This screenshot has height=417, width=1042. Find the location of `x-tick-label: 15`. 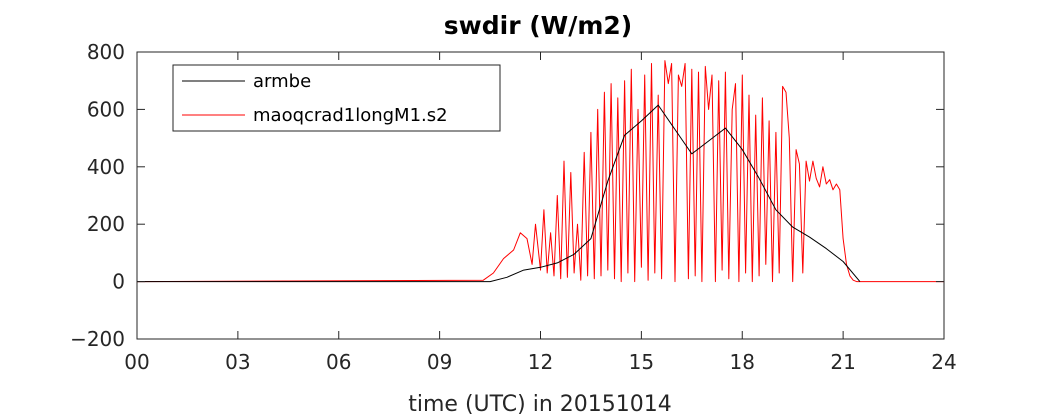

x-tick-label: 15 is located at coordinates (641, 362).